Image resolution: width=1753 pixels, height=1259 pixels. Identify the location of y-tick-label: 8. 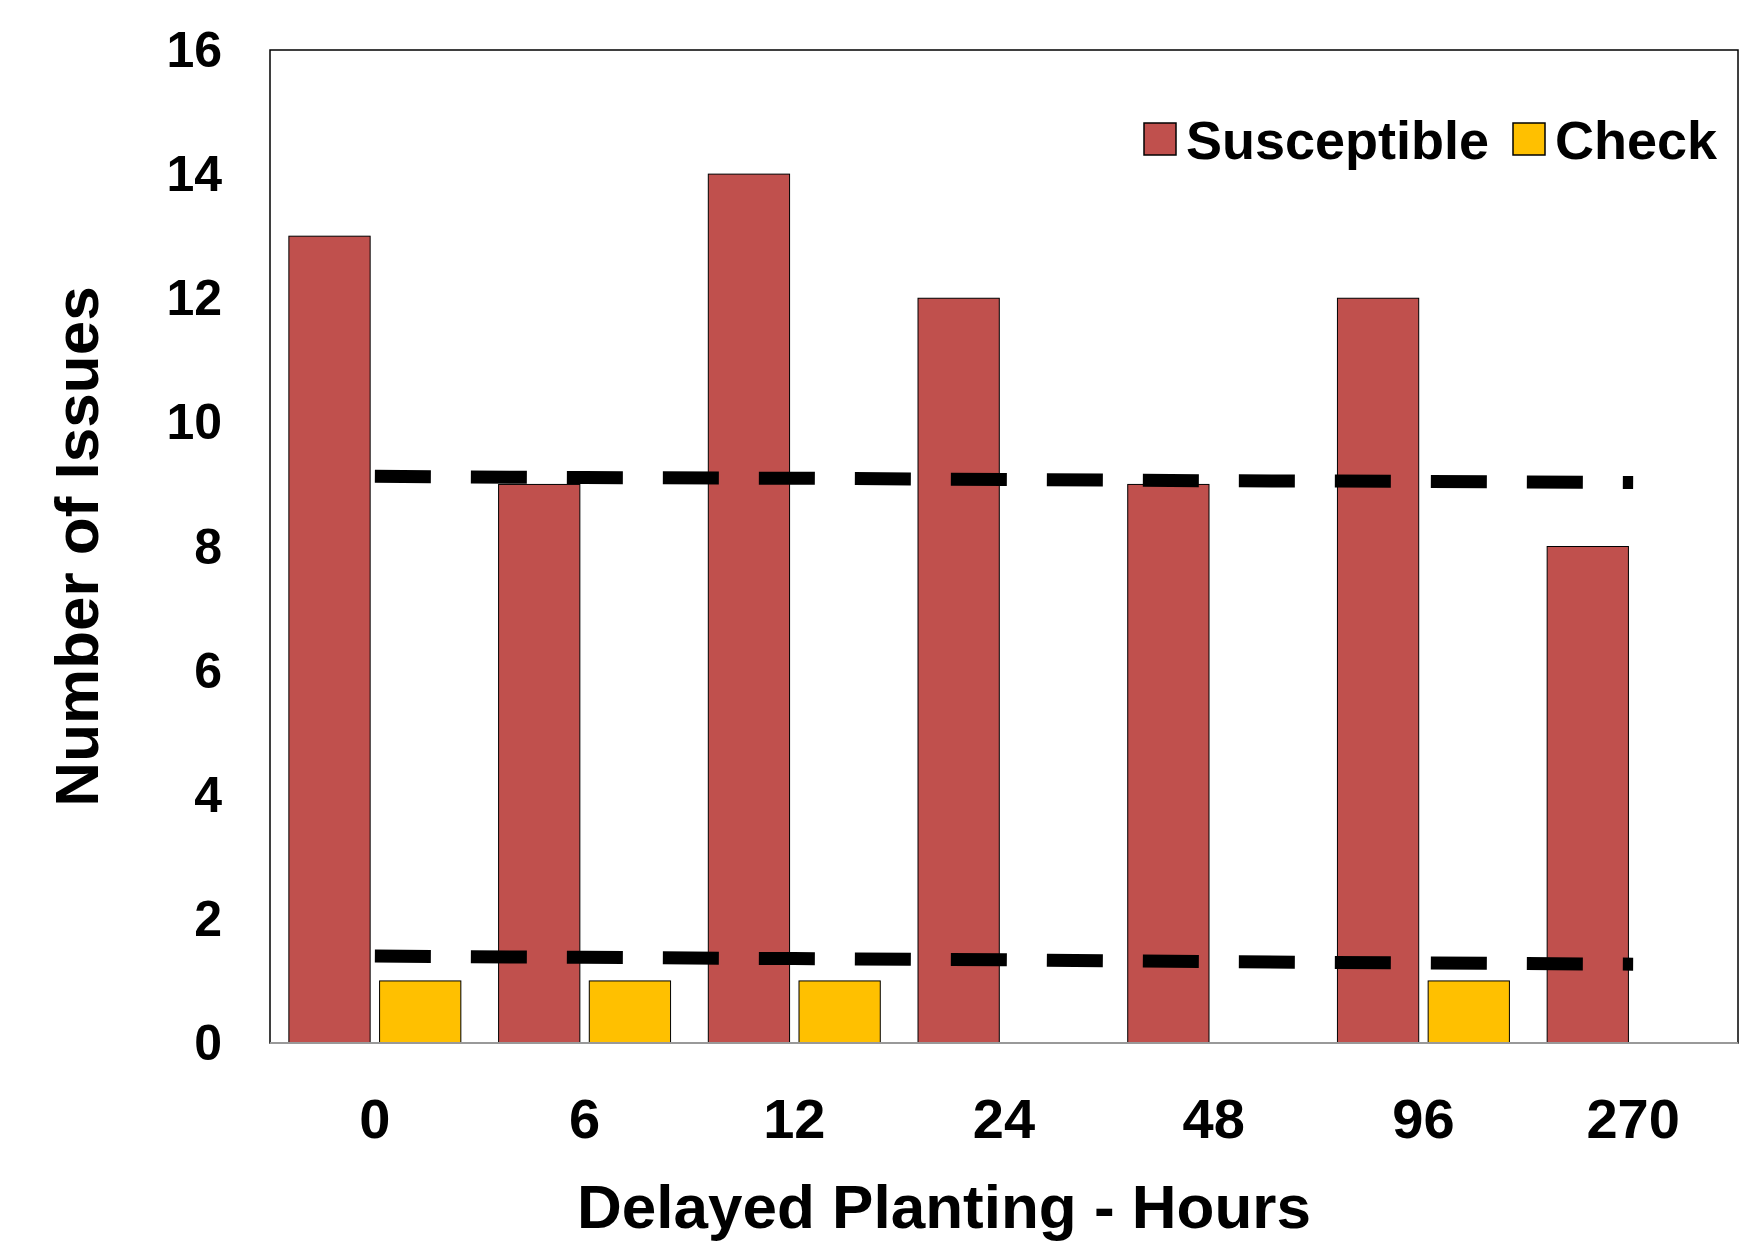
(208, 546).